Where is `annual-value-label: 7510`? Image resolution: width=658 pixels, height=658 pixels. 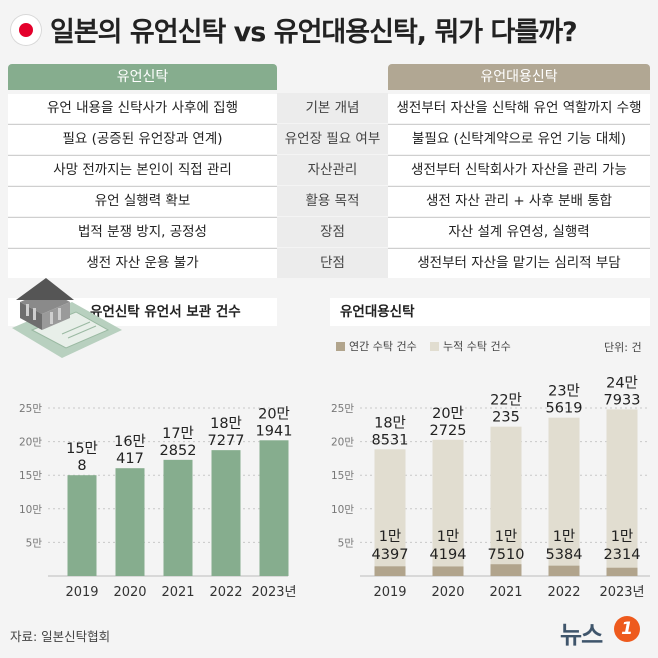
annual-value-label: 7510 is located at coordinates (506, 555).